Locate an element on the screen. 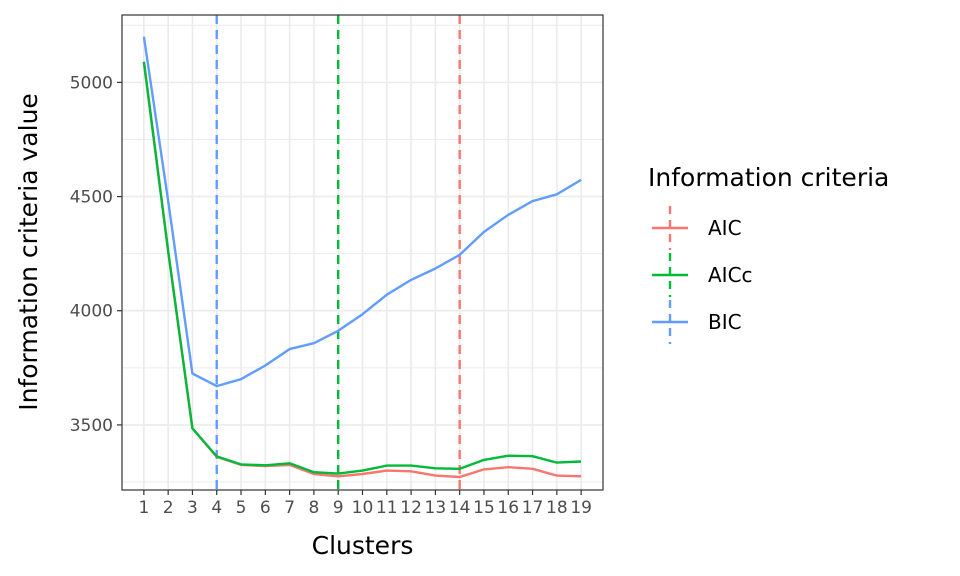 This screenshot has height=576, width=960. x-tick-label: 15 is located at coordinates (484, 508).